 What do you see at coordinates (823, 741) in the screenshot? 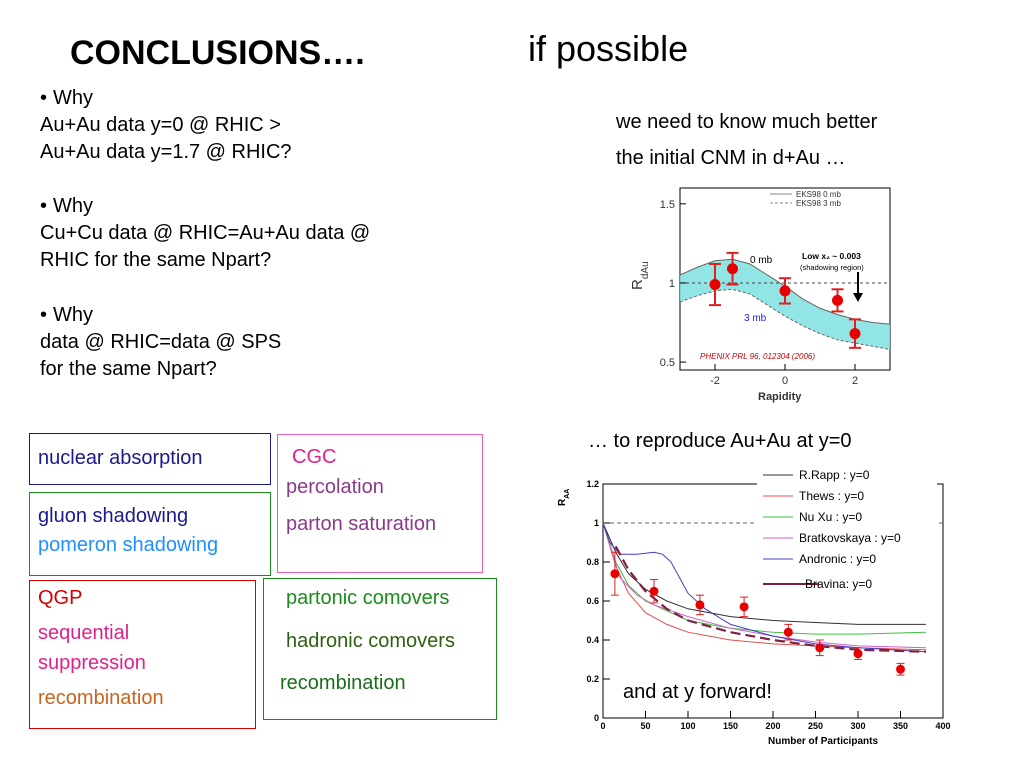
I see `x-axis-label: Number of Participants` at bounding box center [823, 741].